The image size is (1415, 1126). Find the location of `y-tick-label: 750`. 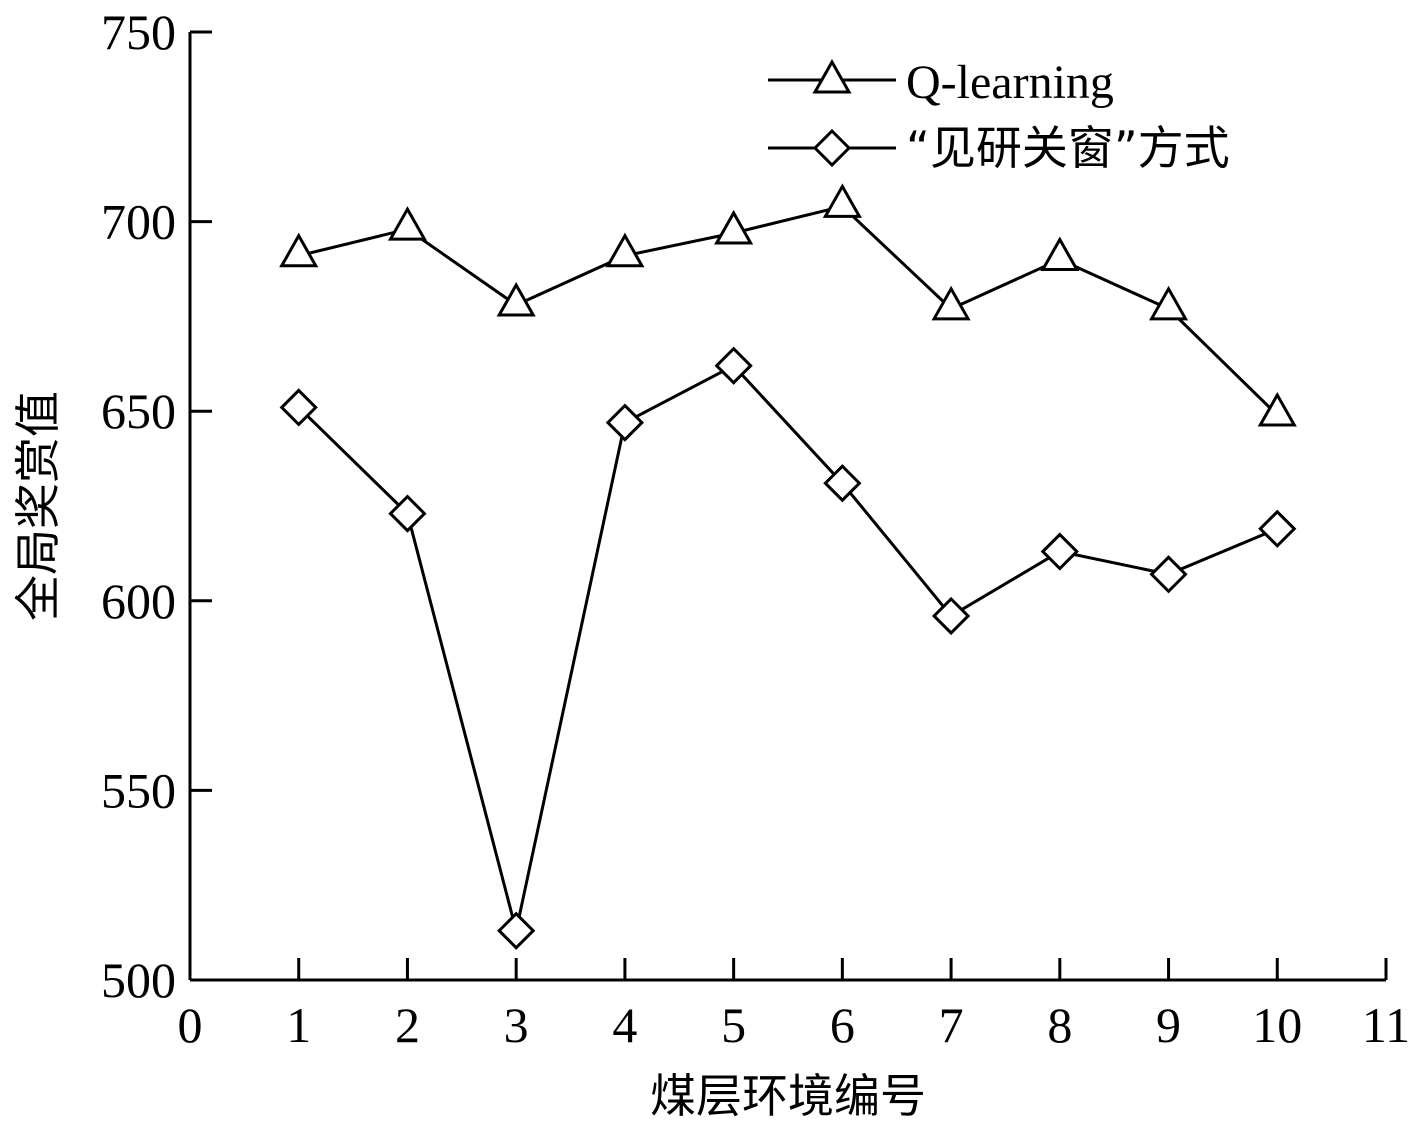

y-tick-label: 750 is located at coordinates (138, 32).